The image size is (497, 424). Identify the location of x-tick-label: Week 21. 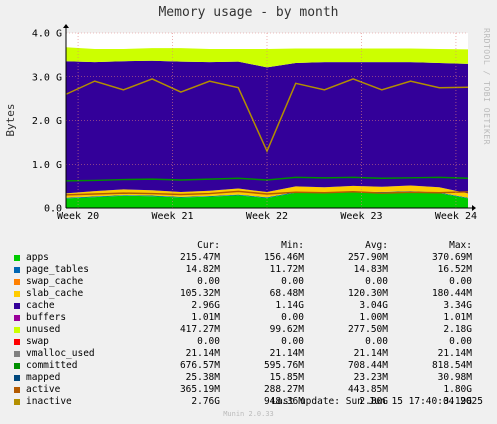
(172, 216).